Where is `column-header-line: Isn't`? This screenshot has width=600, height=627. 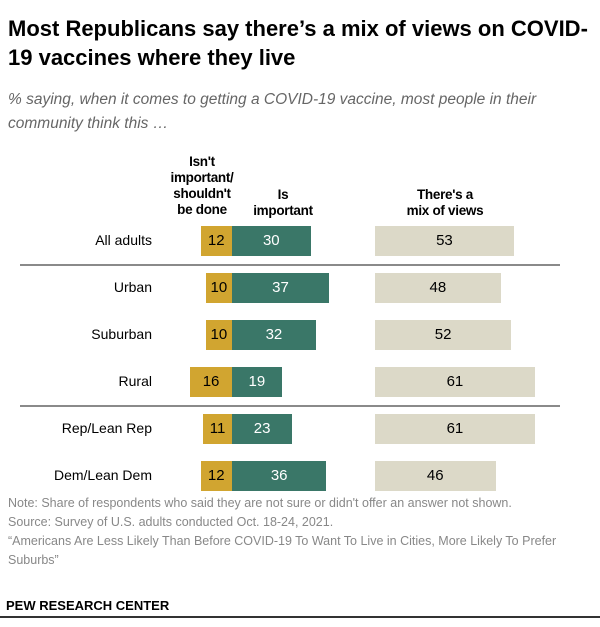
column-header-line: Isn't is located at coordinates (202, 161).